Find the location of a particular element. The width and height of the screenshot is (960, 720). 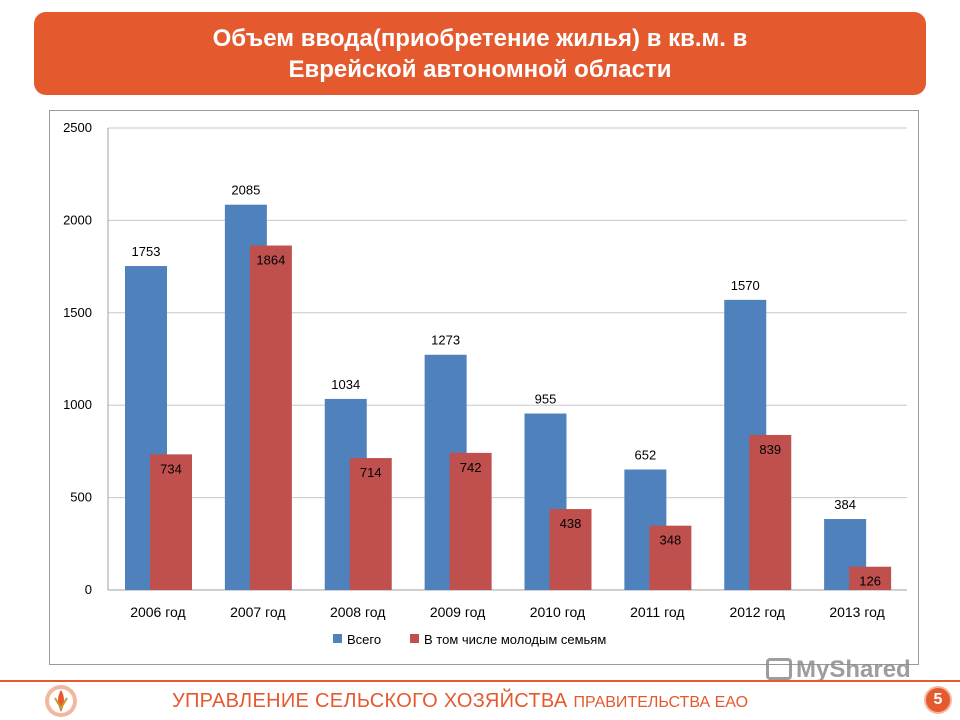

data-label-total: 1034 is located at coordinates (345, 384).